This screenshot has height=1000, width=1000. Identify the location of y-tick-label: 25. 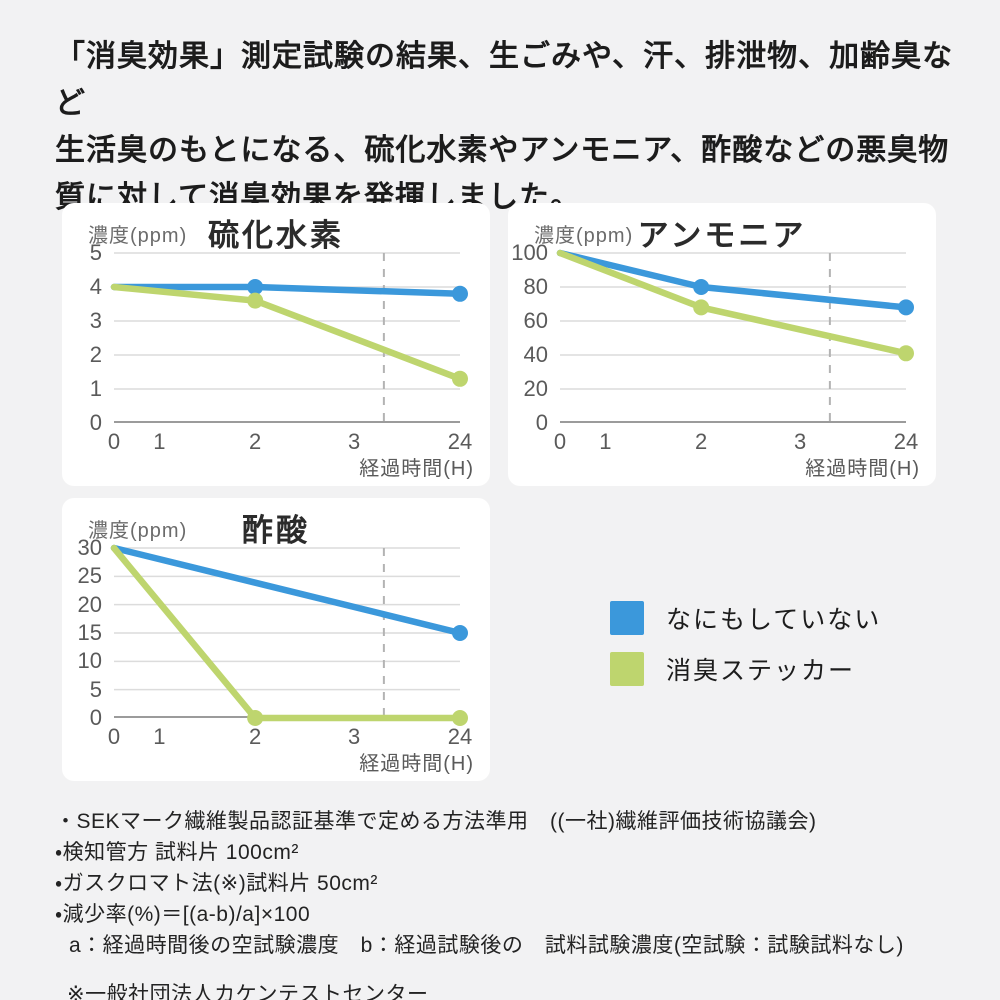
(89, 576).